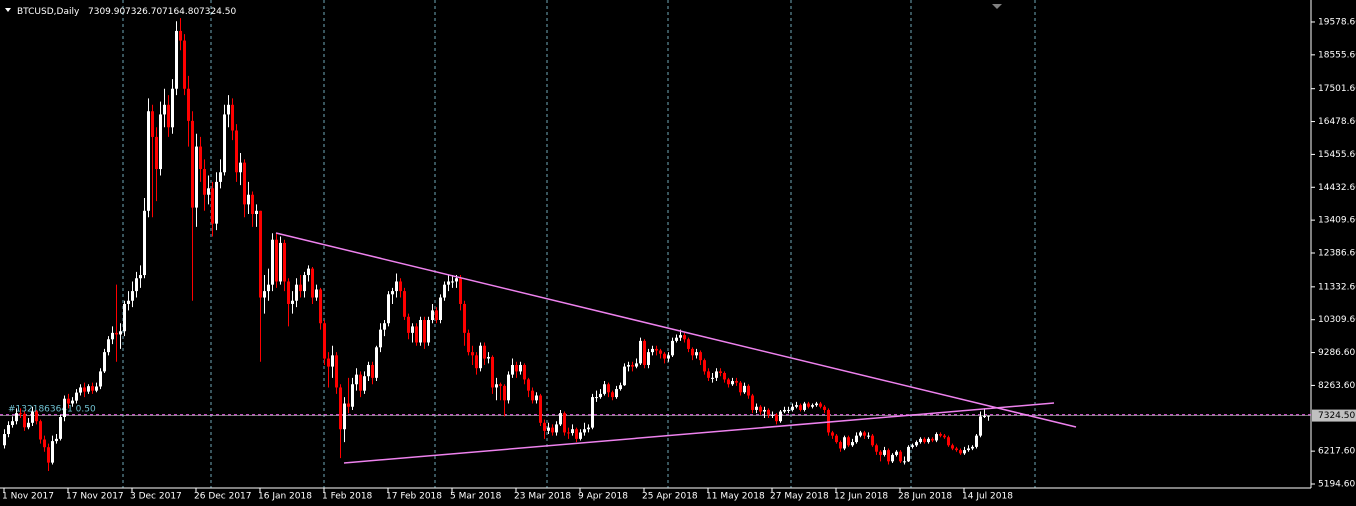  I want to click on order-label: #1321863641 0.50, so click(52, 409).